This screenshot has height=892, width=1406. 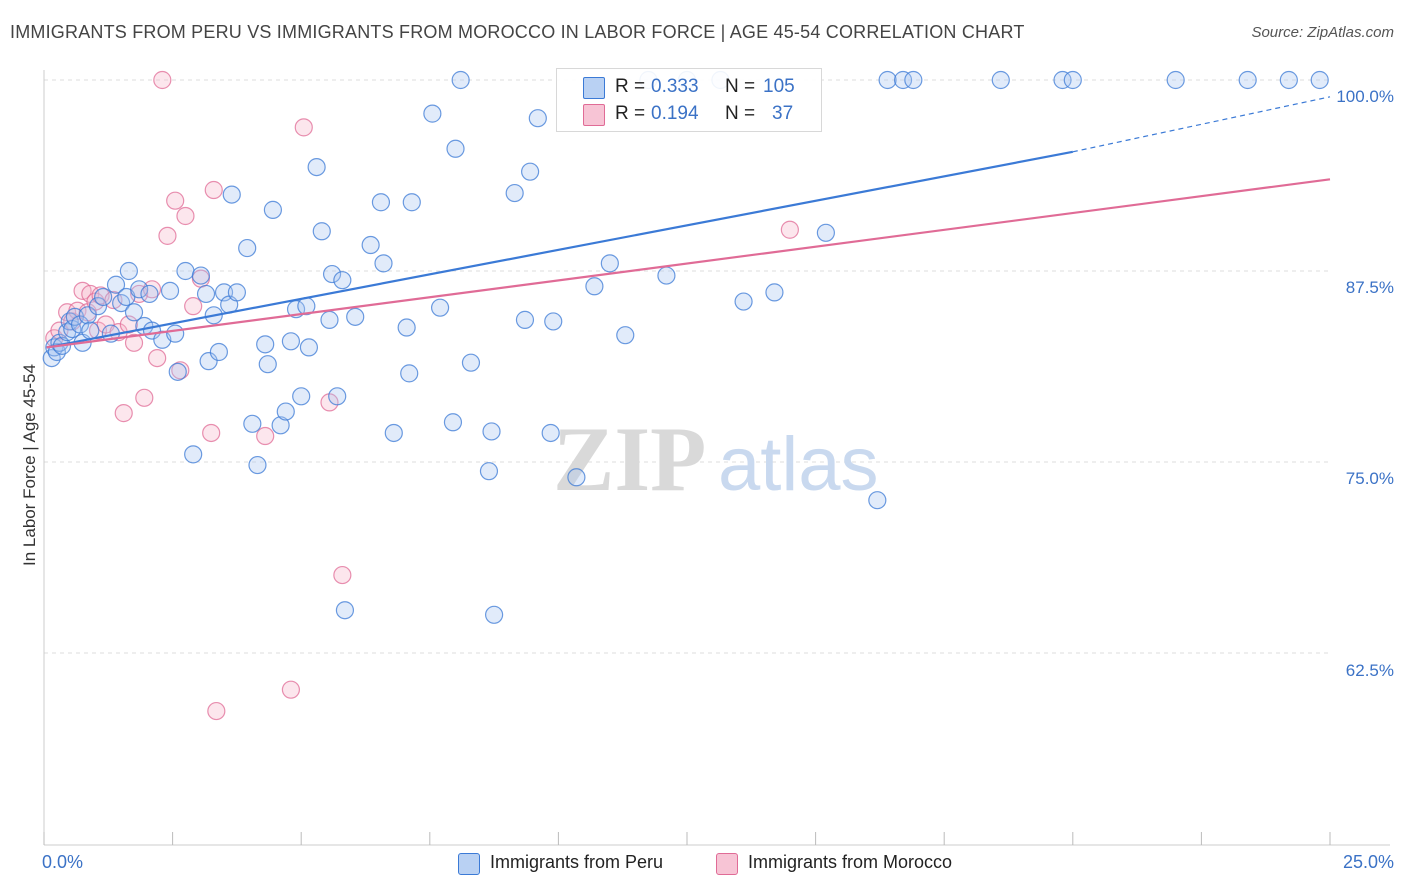 What do you see at coordinates (594, 88) in the screenshot?
I see `peru-swatch-icon` at bounding box center [594, 88].